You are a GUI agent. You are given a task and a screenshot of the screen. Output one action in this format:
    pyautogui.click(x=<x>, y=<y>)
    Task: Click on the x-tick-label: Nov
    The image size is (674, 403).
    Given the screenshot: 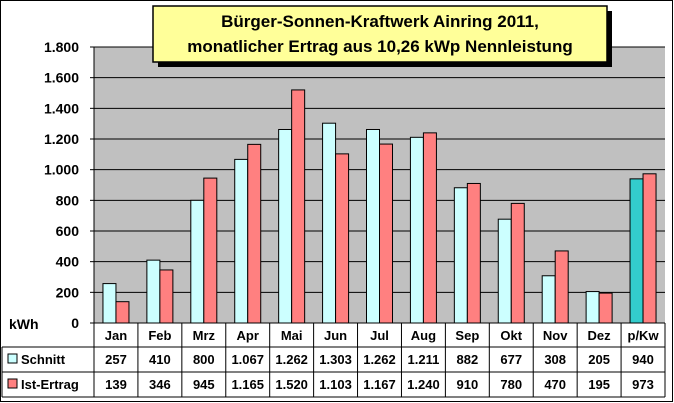 What is the action you would take?
    pyautogui.click(x=555, y=335)
    